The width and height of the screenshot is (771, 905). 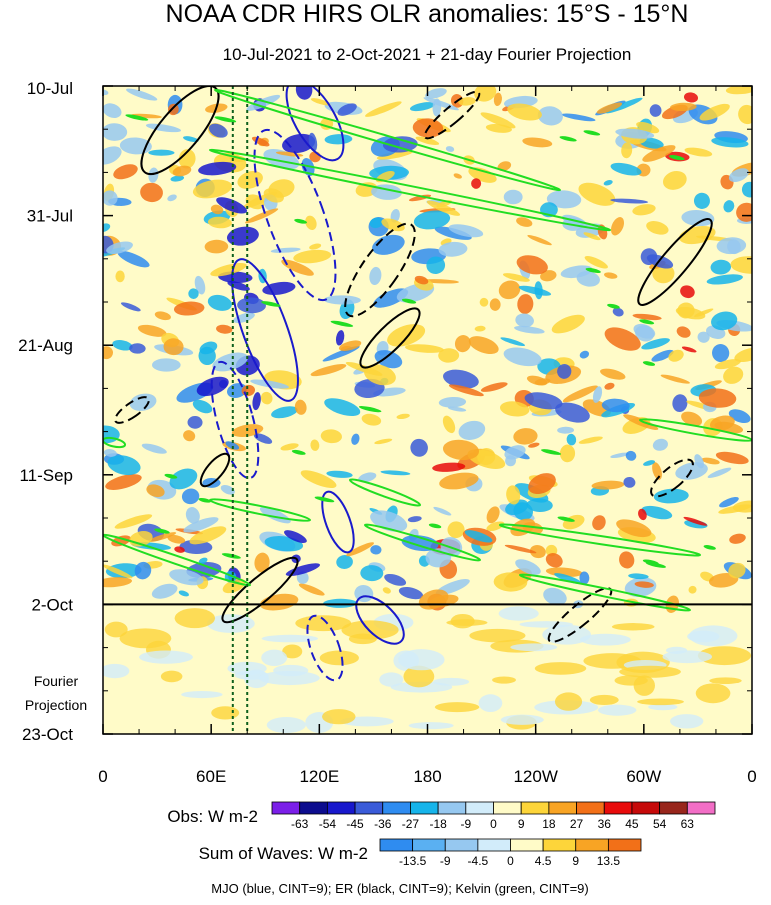 What do you see at coordinates (478, 861) in the screenshot?
I see `colorbar-level-label: -4.5` at bounding box center [478, 861].